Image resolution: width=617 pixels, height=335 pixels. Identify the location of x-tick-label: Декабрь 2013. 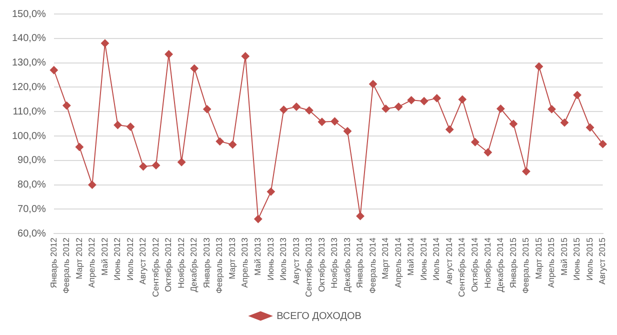
(347, 264).